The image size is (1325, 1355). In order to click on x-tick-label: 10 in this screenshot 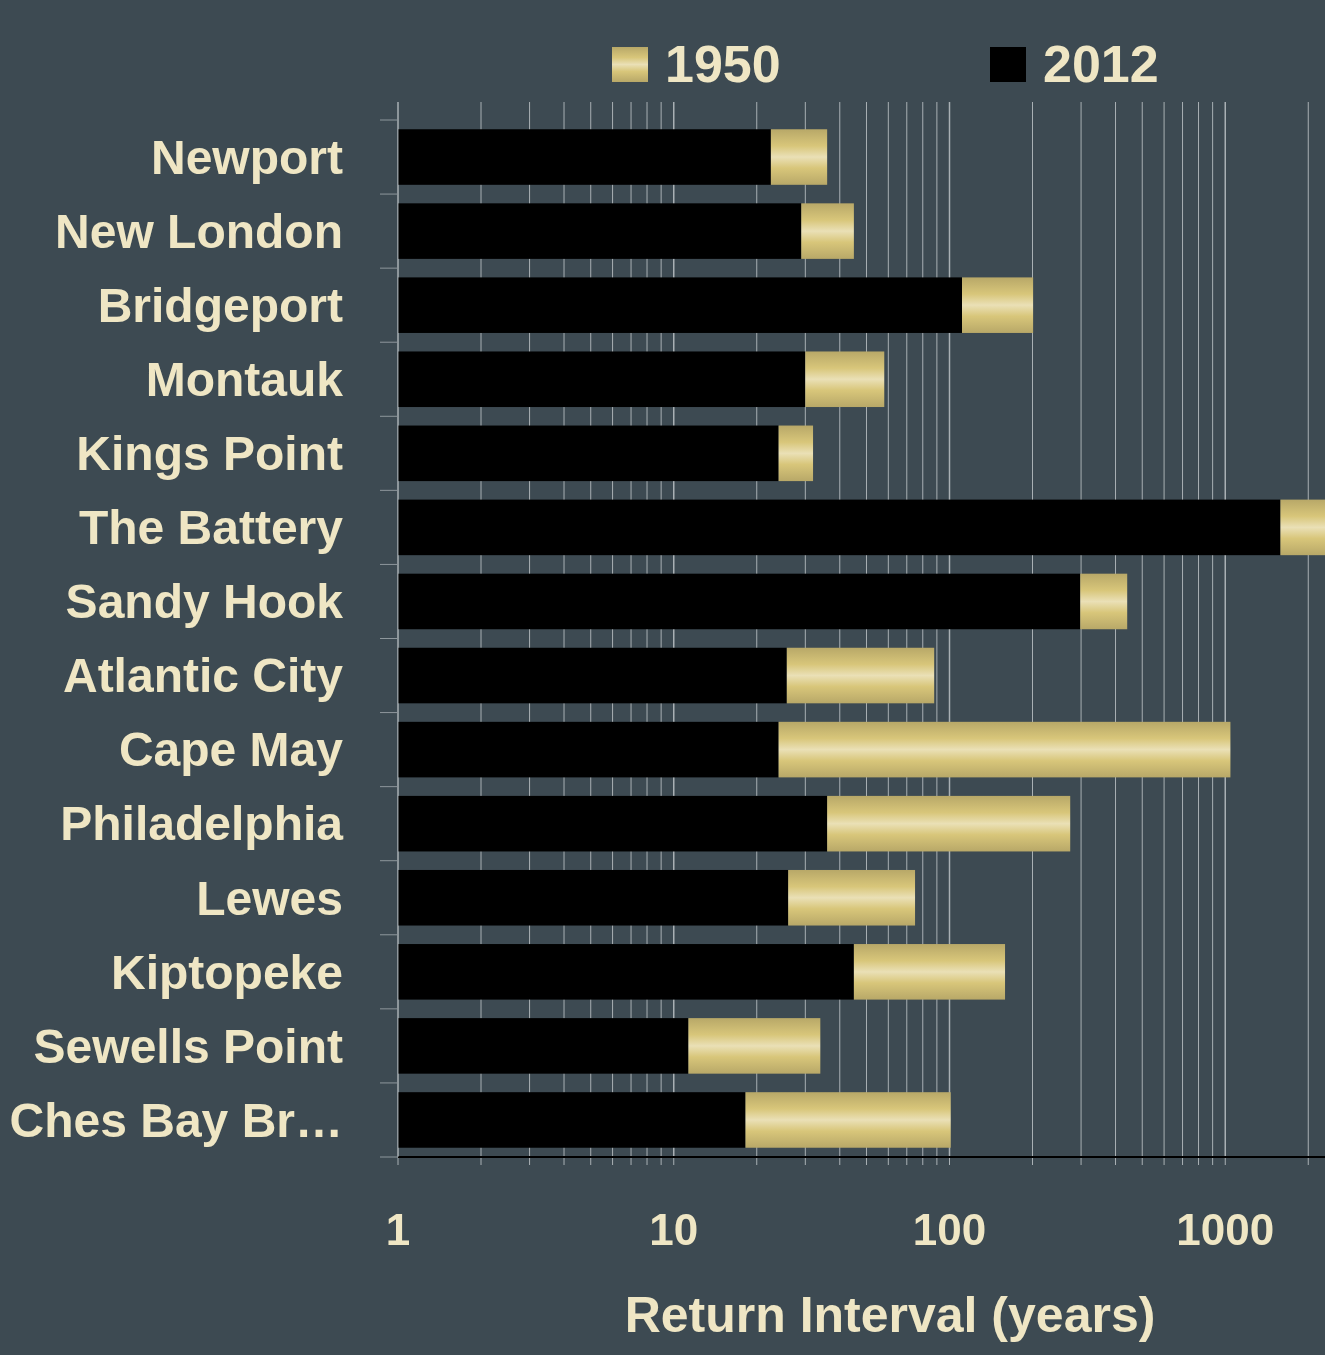, I will do `click(674, 1229)`.